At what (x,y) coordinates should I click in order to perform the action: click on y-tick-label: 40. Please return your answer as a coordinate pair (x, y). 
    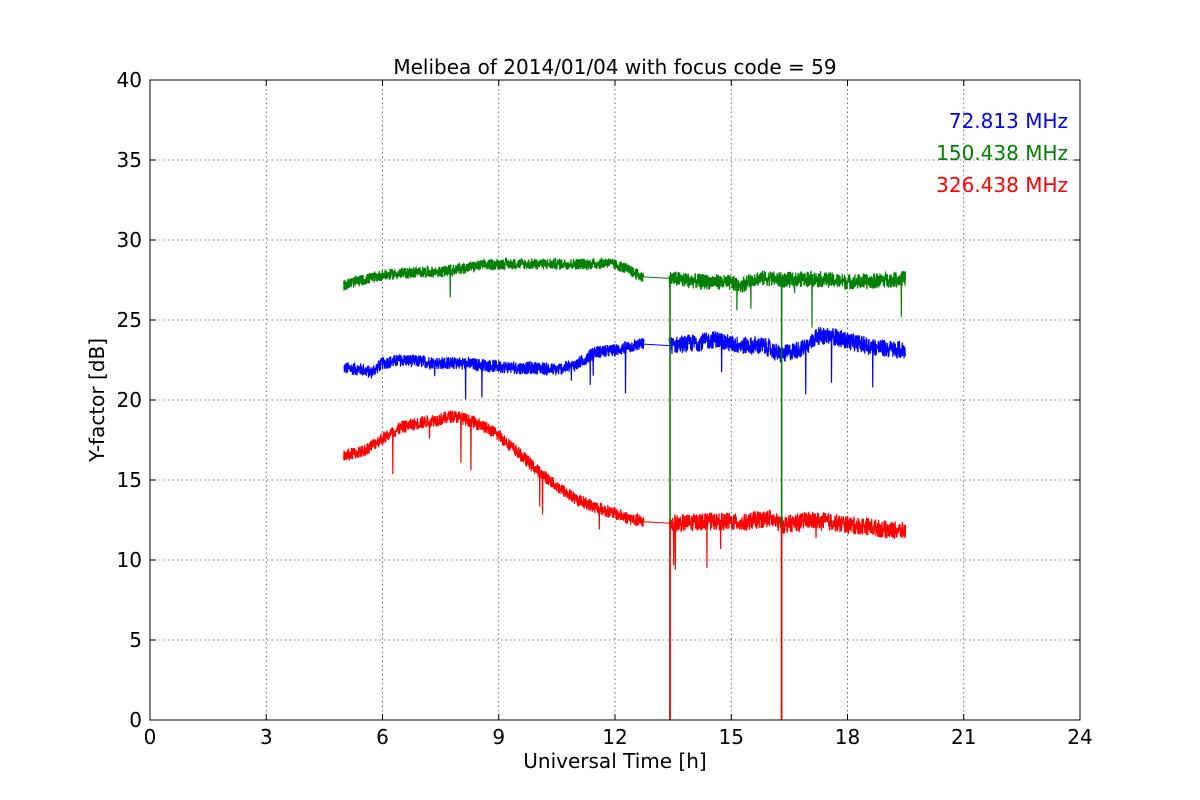
    Looking at the image, I should click on (129, 80).